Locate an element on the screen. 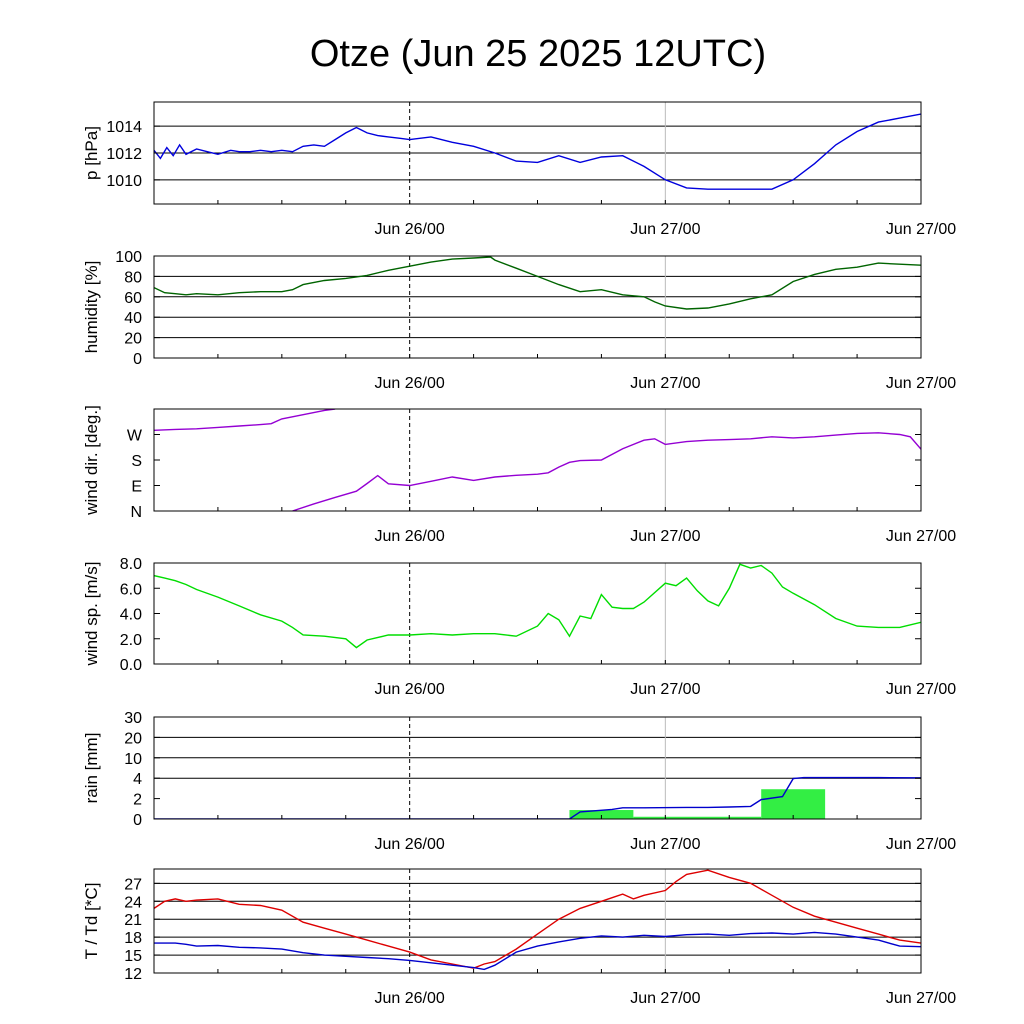  y-tick-label: 27 is located at coordinates (133, 884).